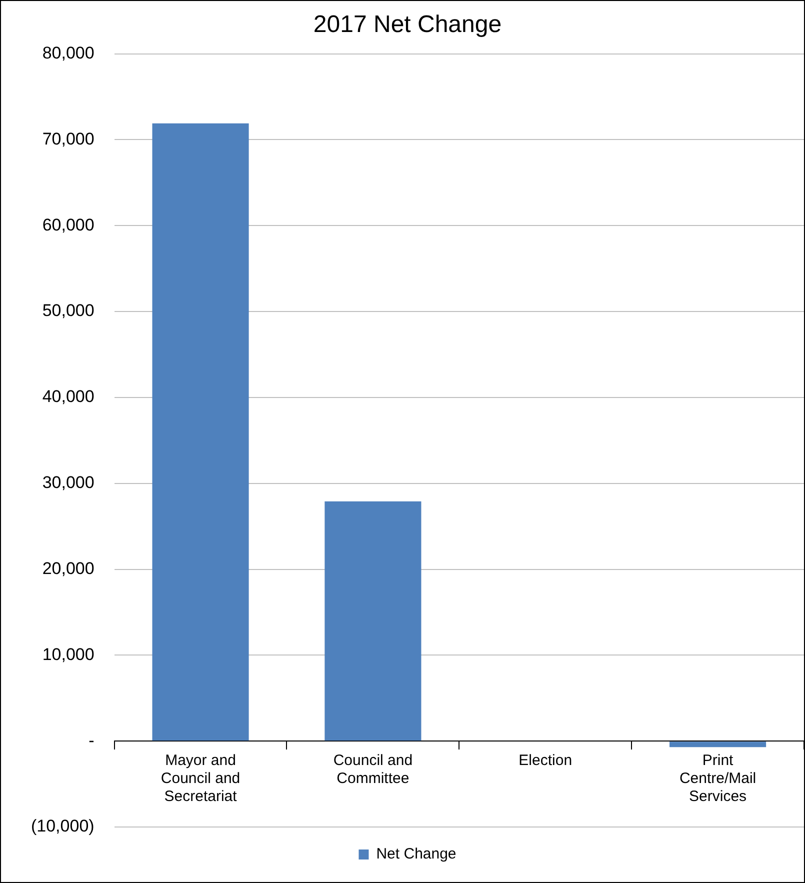 The height and width of the screenshot is (883, 805). I want to click on y-tick-label: -, so click(91, 740).